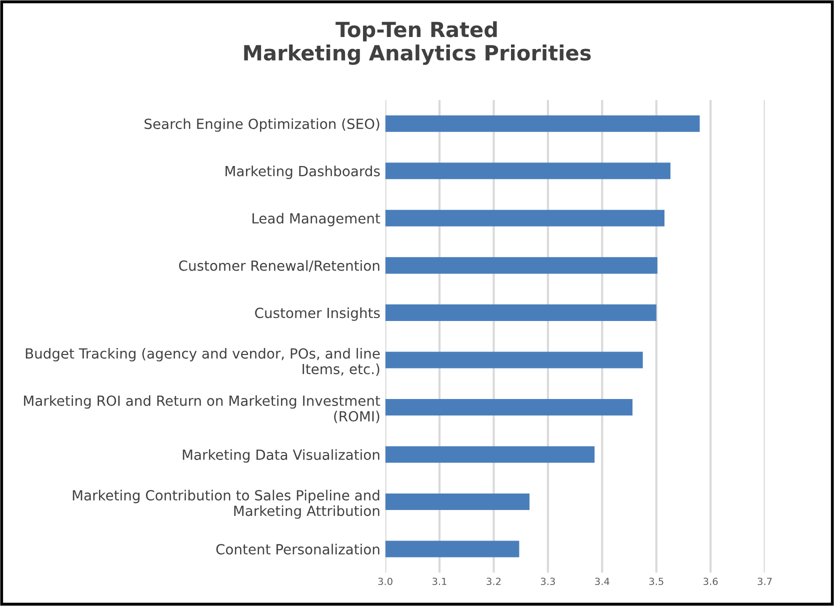  Describe the element at coordinates (711, 582) in the screenshot. I see `x-tick-label: 3.6` at that location.